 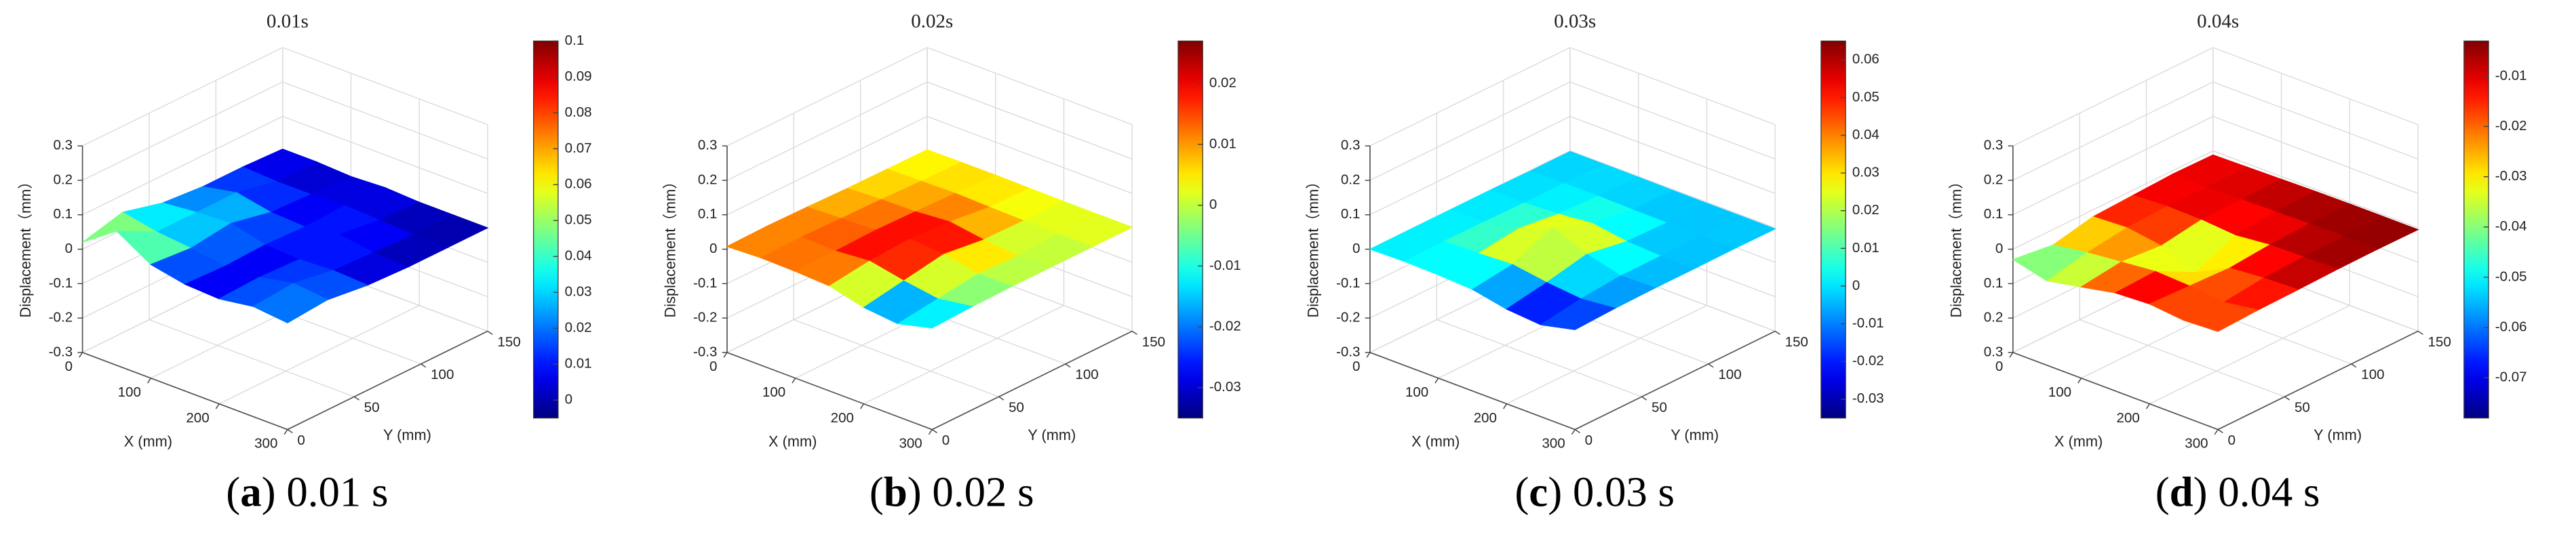 I want to click on z-tick-label: -0.1, so click(x=705, y=283).